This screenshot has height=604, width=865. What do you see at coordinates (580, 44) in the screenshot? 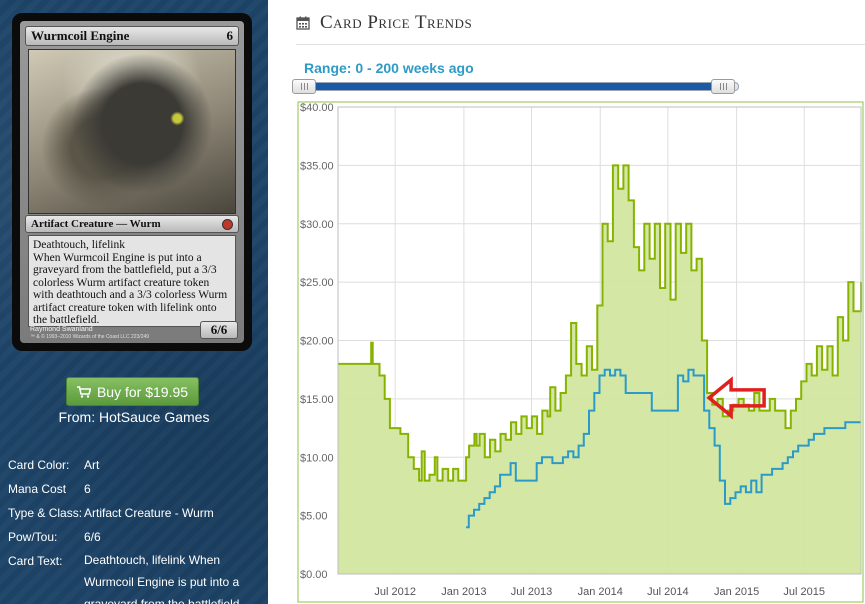
I see `header-divider` at bounding box center [580, 44].